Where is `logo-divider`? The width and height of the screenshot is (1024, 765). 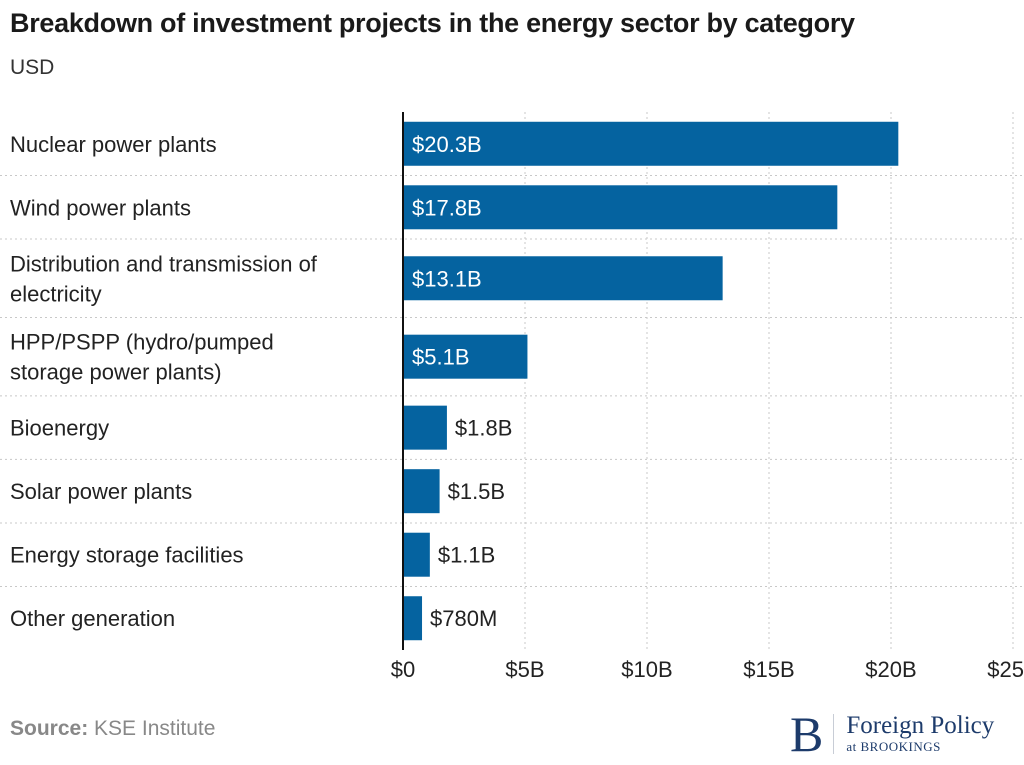 logo-divider is located at coordinates (834, 734).